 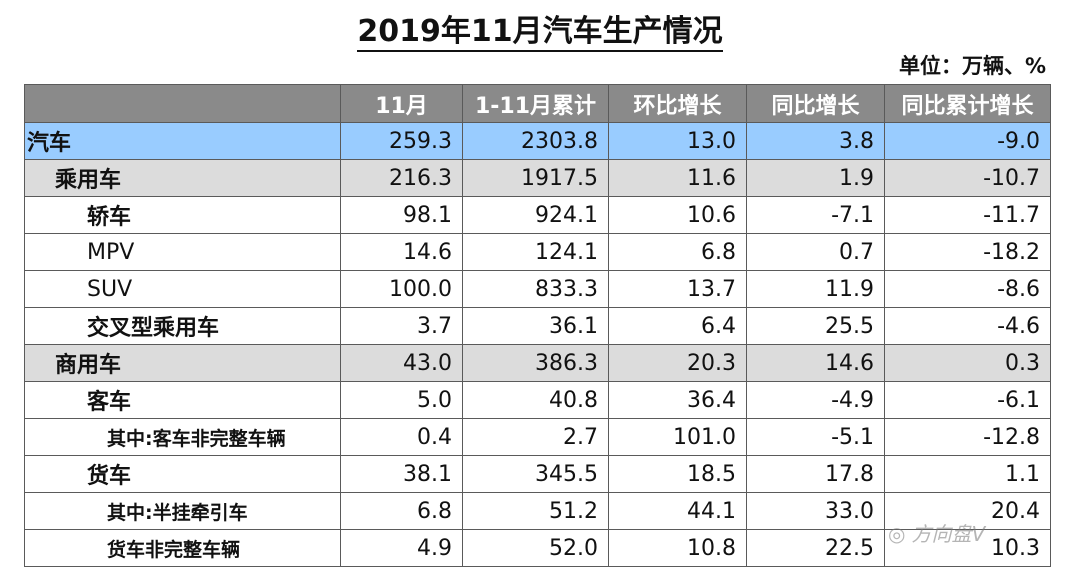 What do you see at coordinates (815, 400) in the screenshot?
I see `value-cell: -4.9` at bounding box center [815, 400].